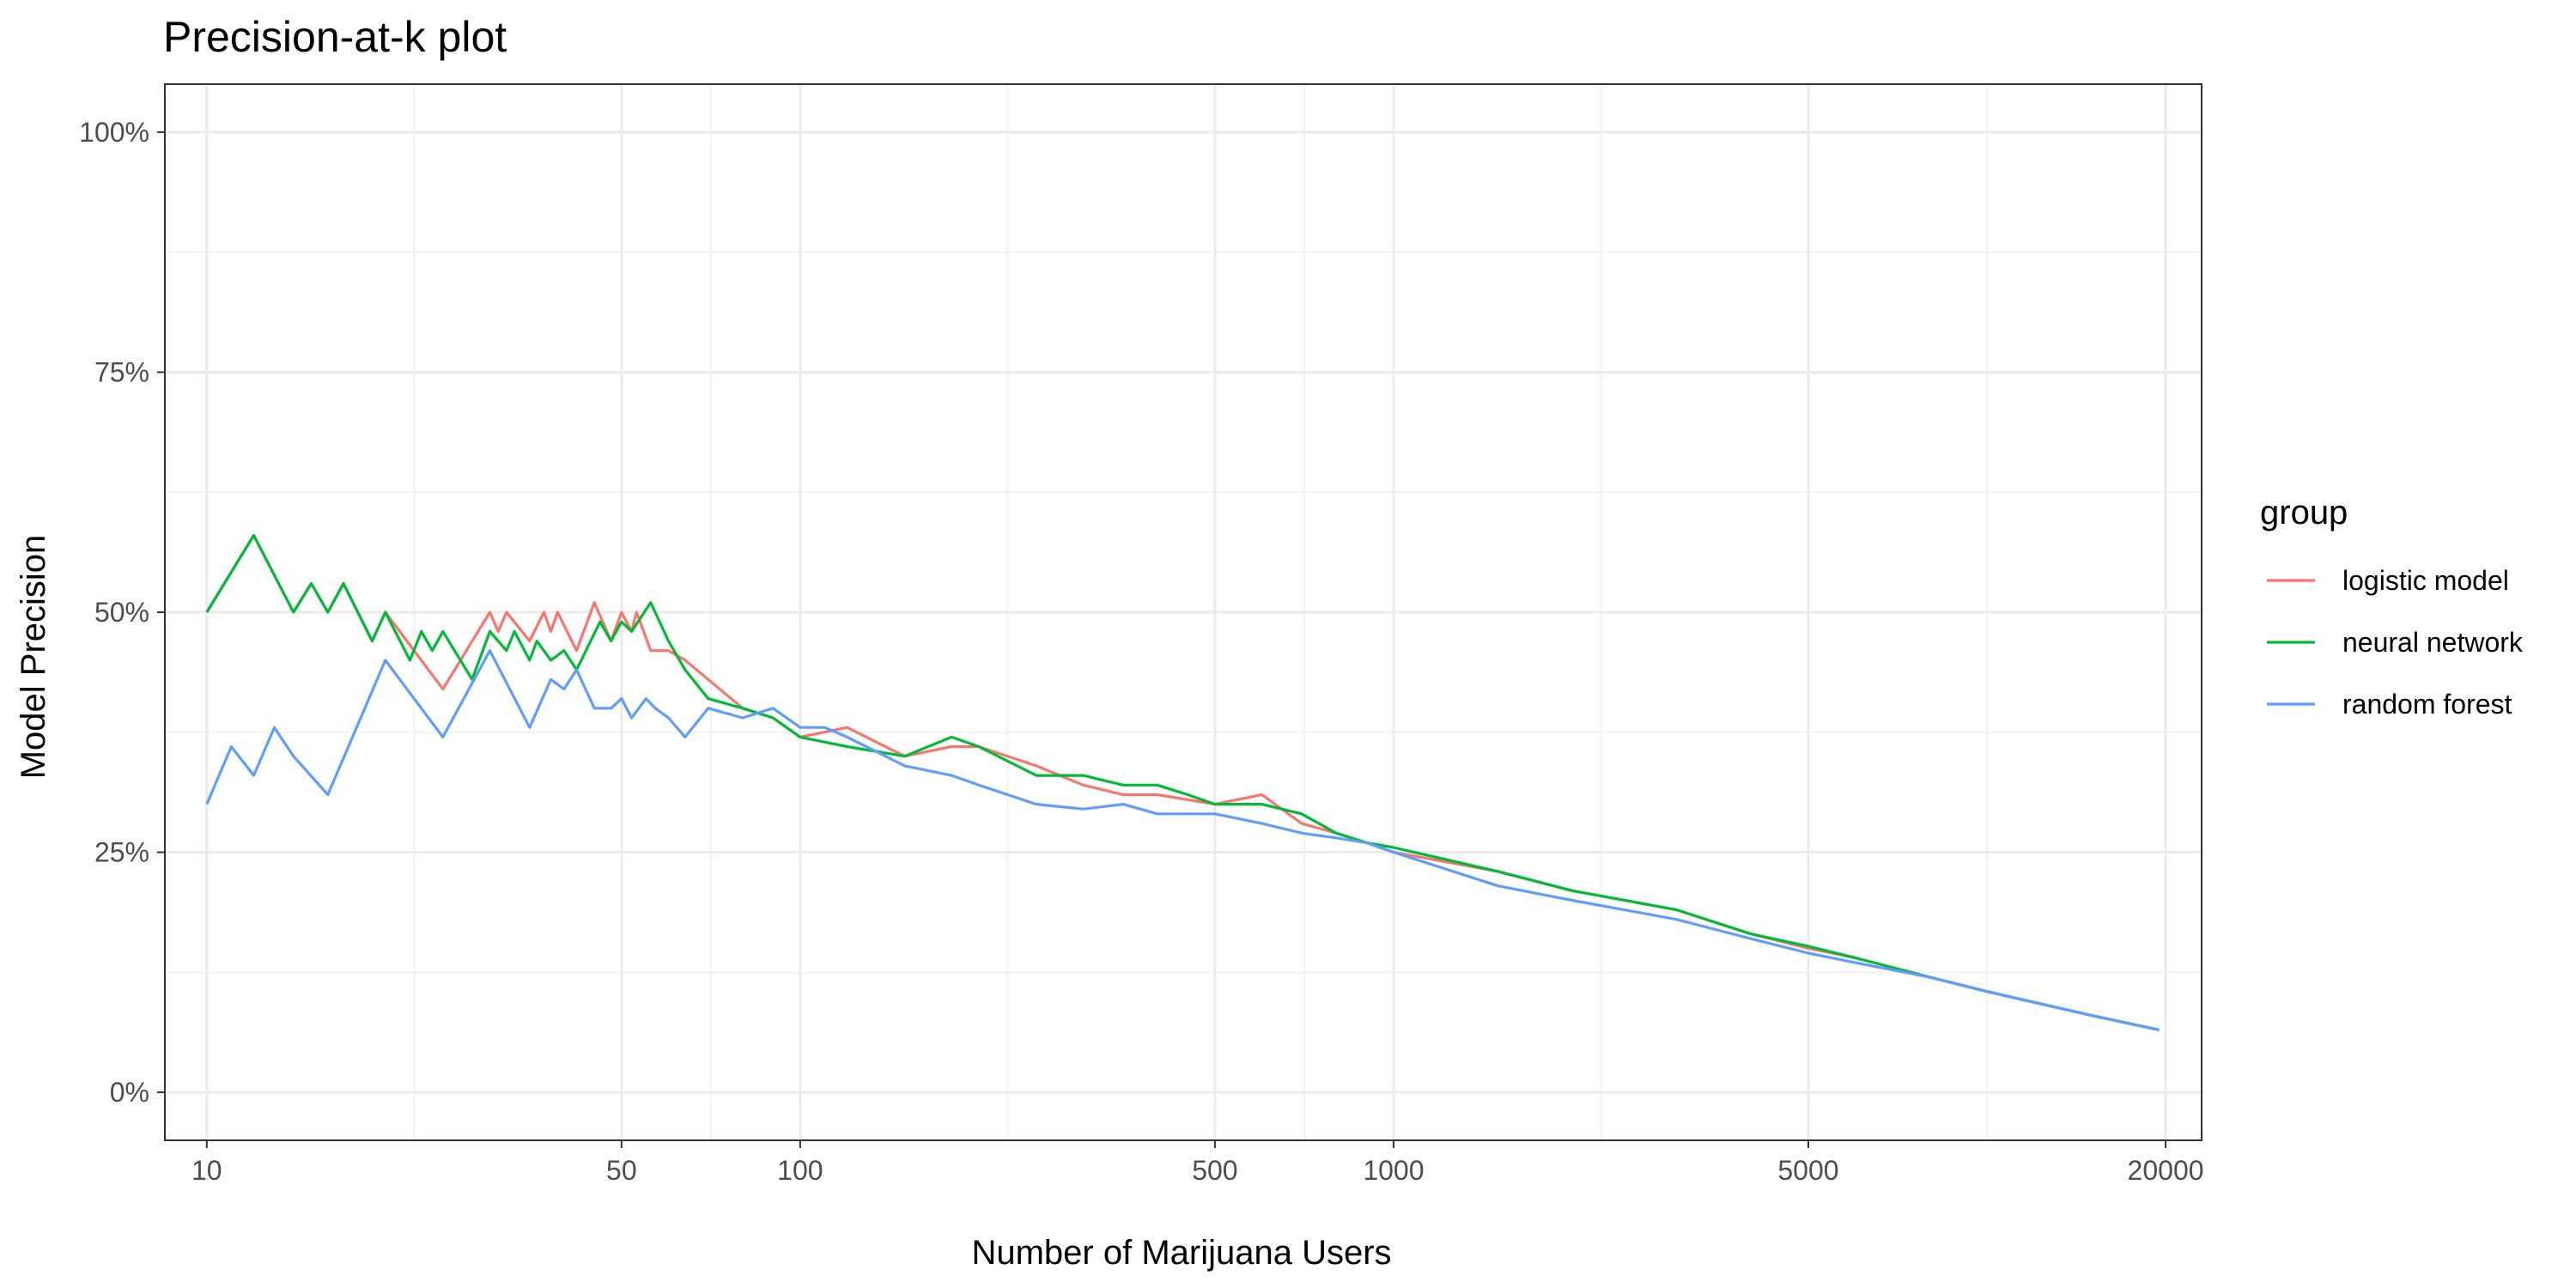  I want to click on y-tick-label: 0%, so click(129, 1092).